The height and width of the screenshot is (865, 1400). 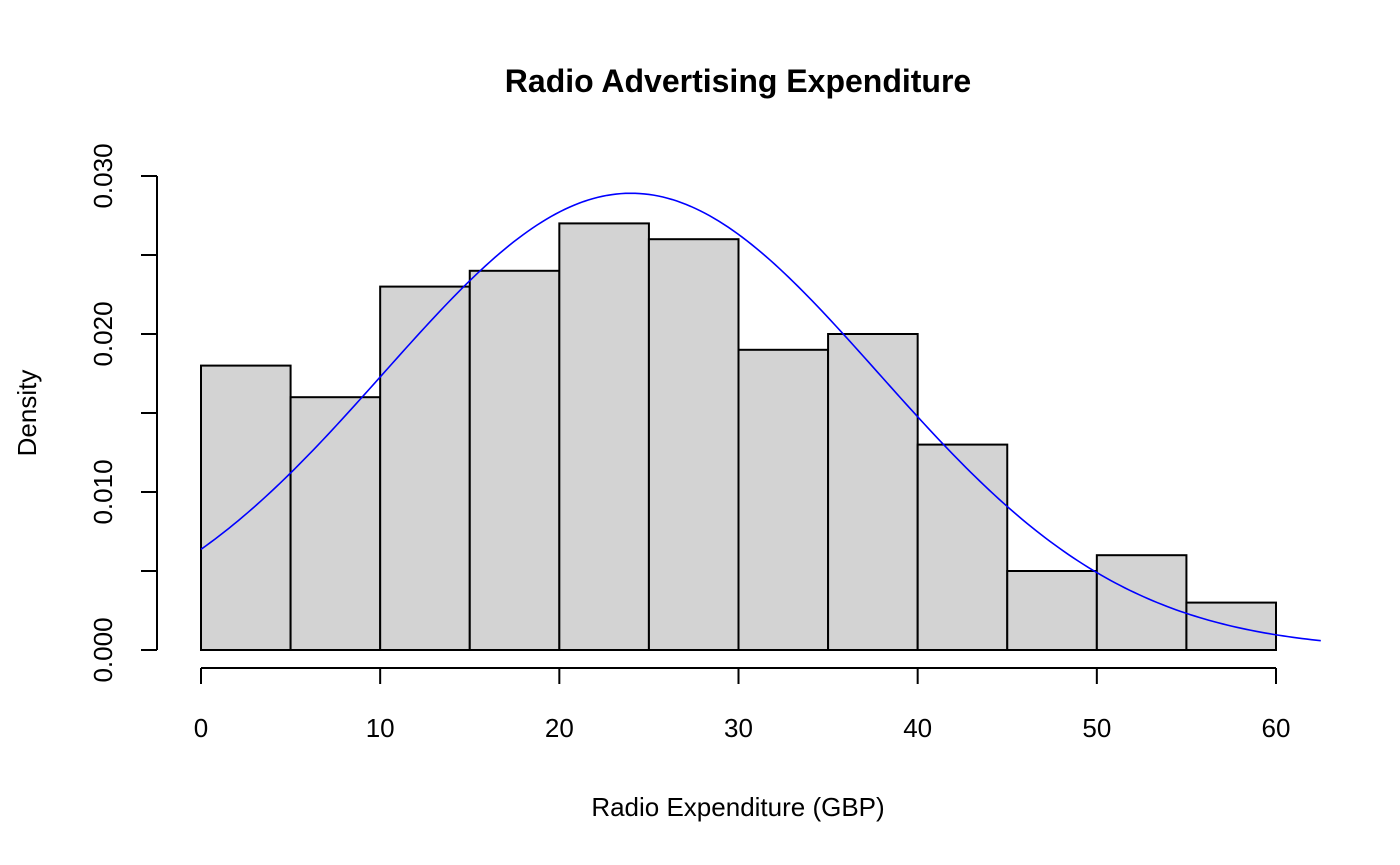 I want to click on x-tick-label: 10, so click(x=380, y=728).